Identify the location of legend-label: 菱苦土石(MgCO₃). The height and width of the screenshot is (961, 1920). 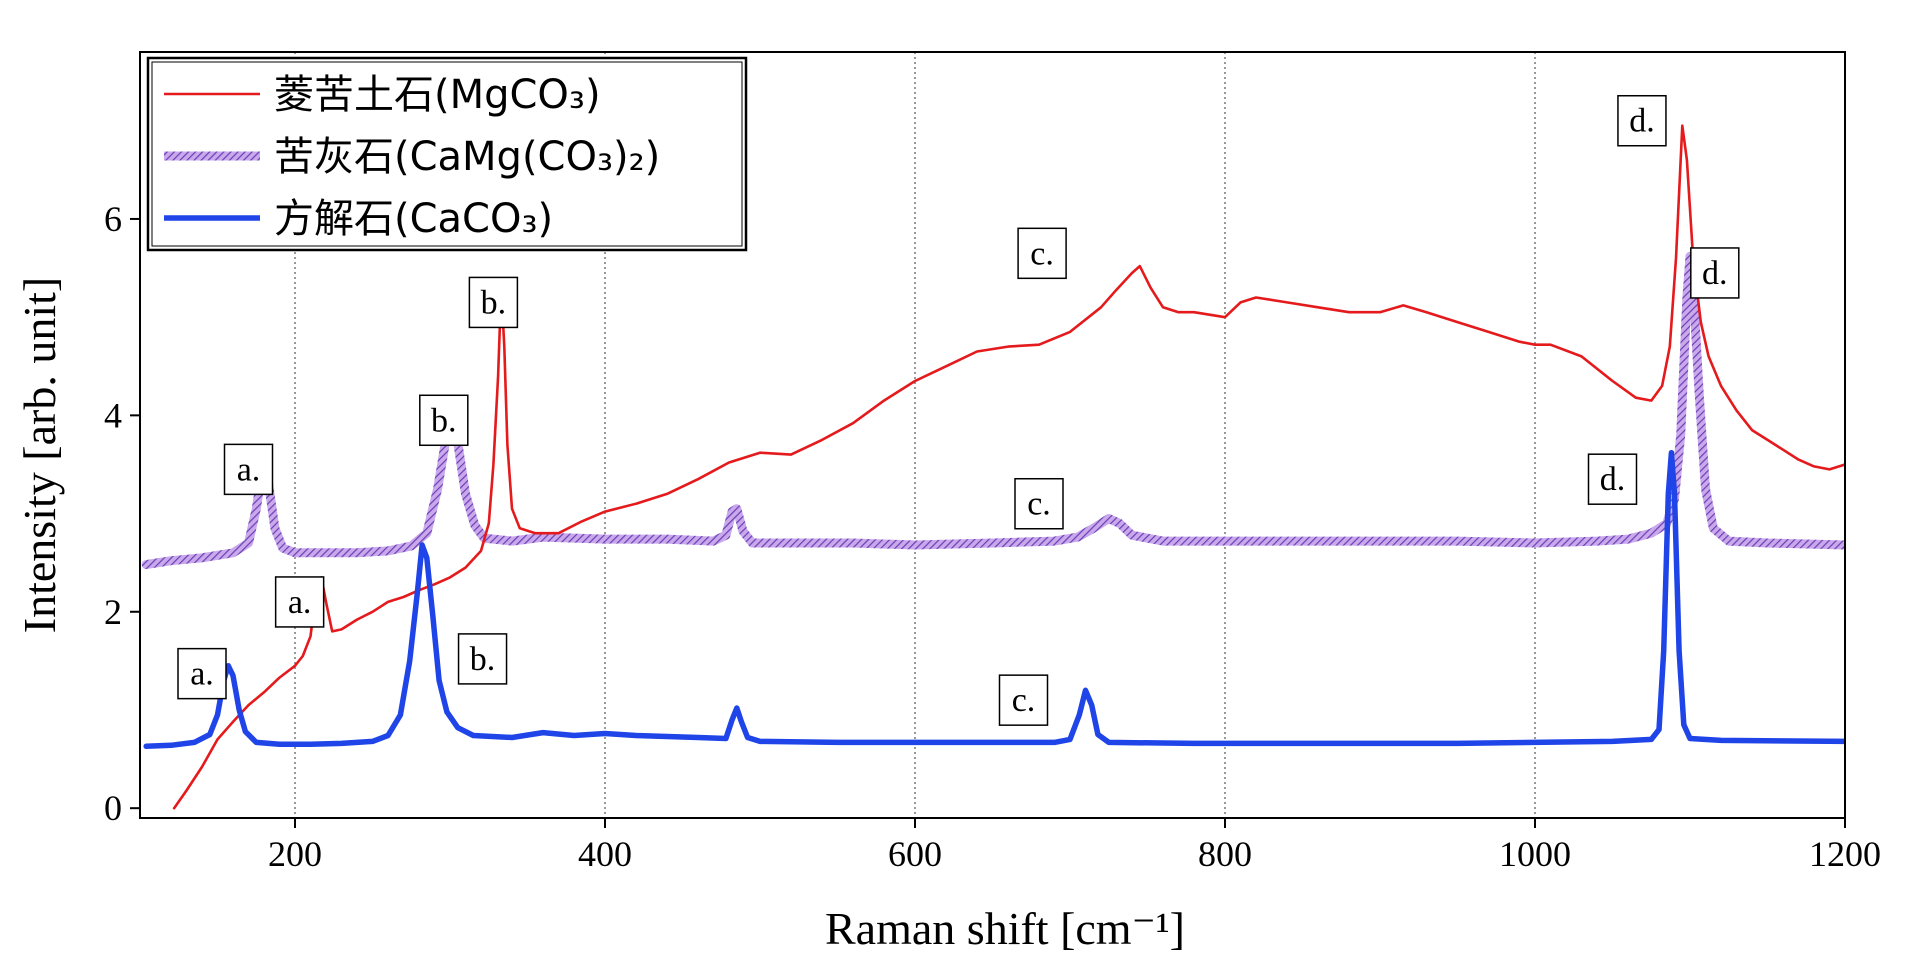
(437, 95).